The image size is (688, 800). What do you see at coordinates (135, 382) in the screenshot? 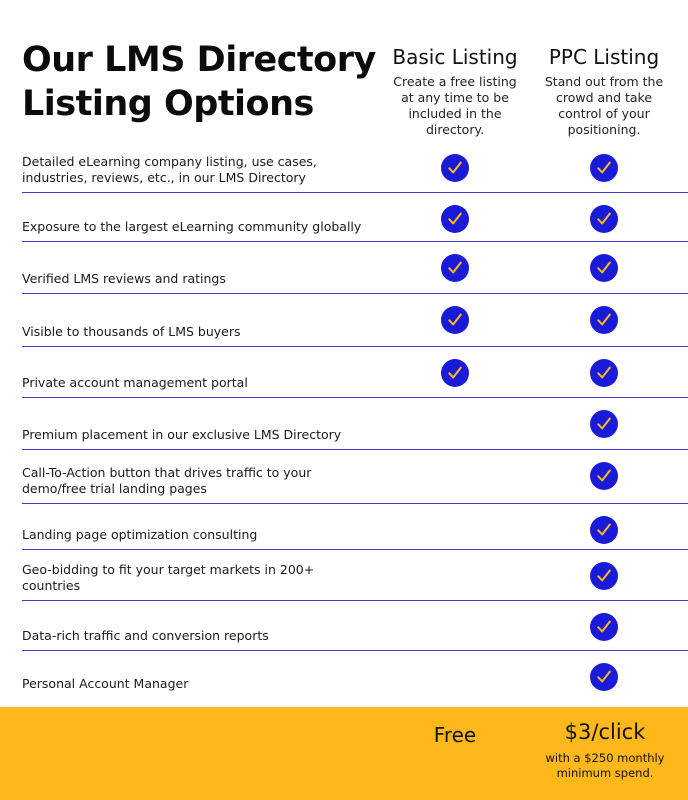
I see `feature-label: Private account management portal` at bounding box center [135, 382].